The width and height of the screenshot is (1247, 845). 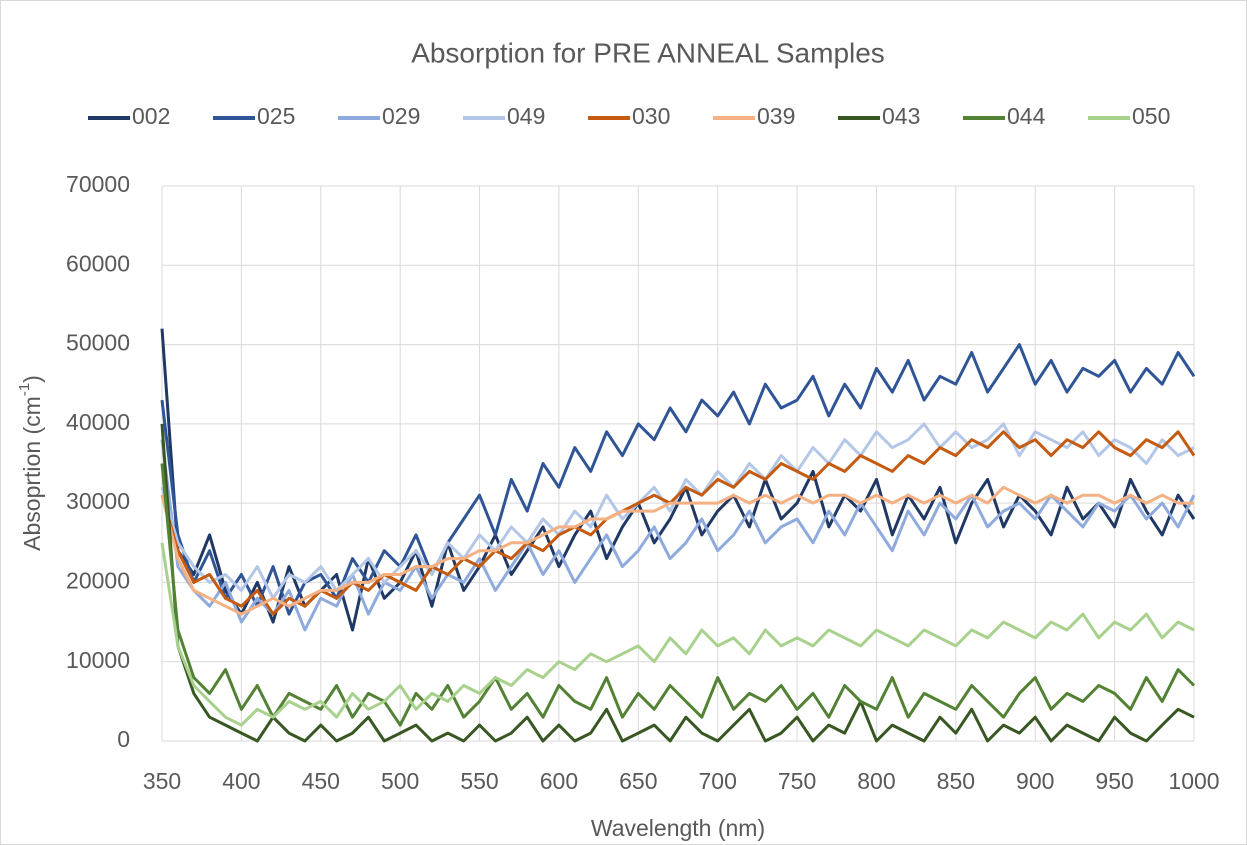 What do you see at coordinates (32, 379) in the screenshot?
I see `y-axis-title-suffix: )` at bounding box center [32, 379].